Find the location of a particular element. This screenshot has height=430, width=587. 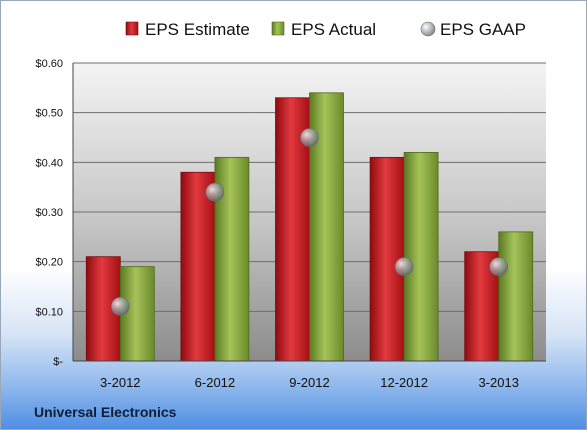

y-tick-label: $0.20 is located at coordinates (49, 263).